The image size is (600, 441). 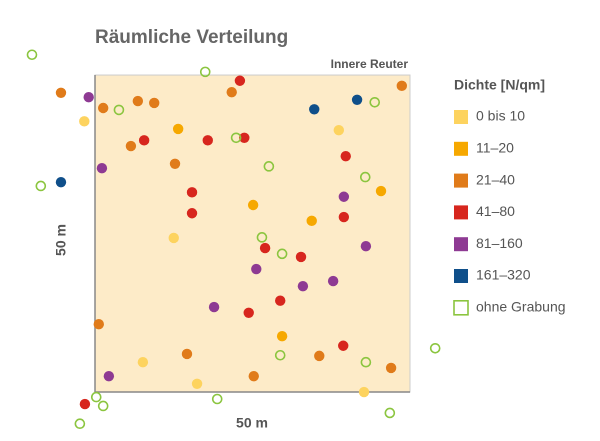 What do you see at coordinates (495, 211) in the screenshot?
I see `legend-label: 41–80` at bounding box center [495, 211].